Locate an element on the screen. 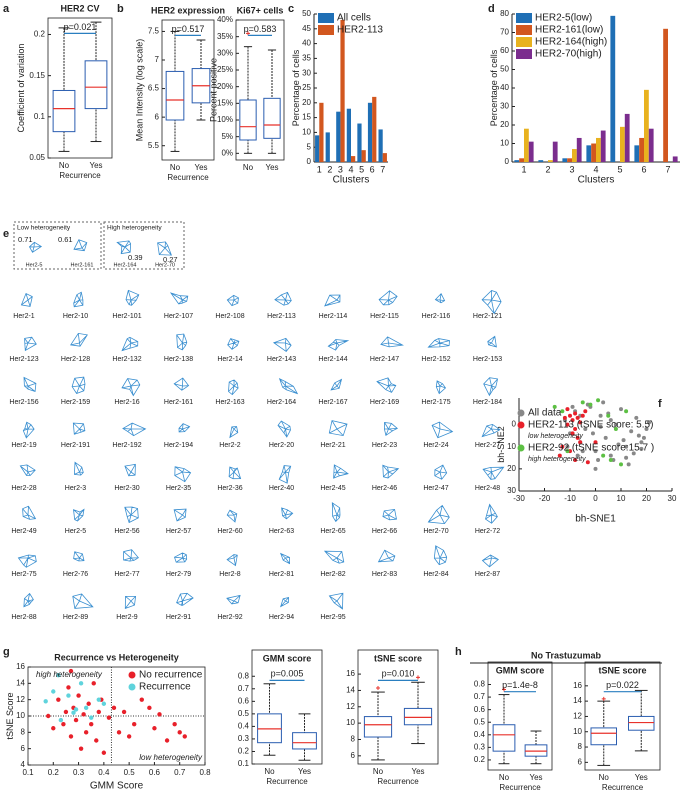 This screenshot has height=796, width=683. sample-label: Her2-175 is located at coordinates (435, 402).